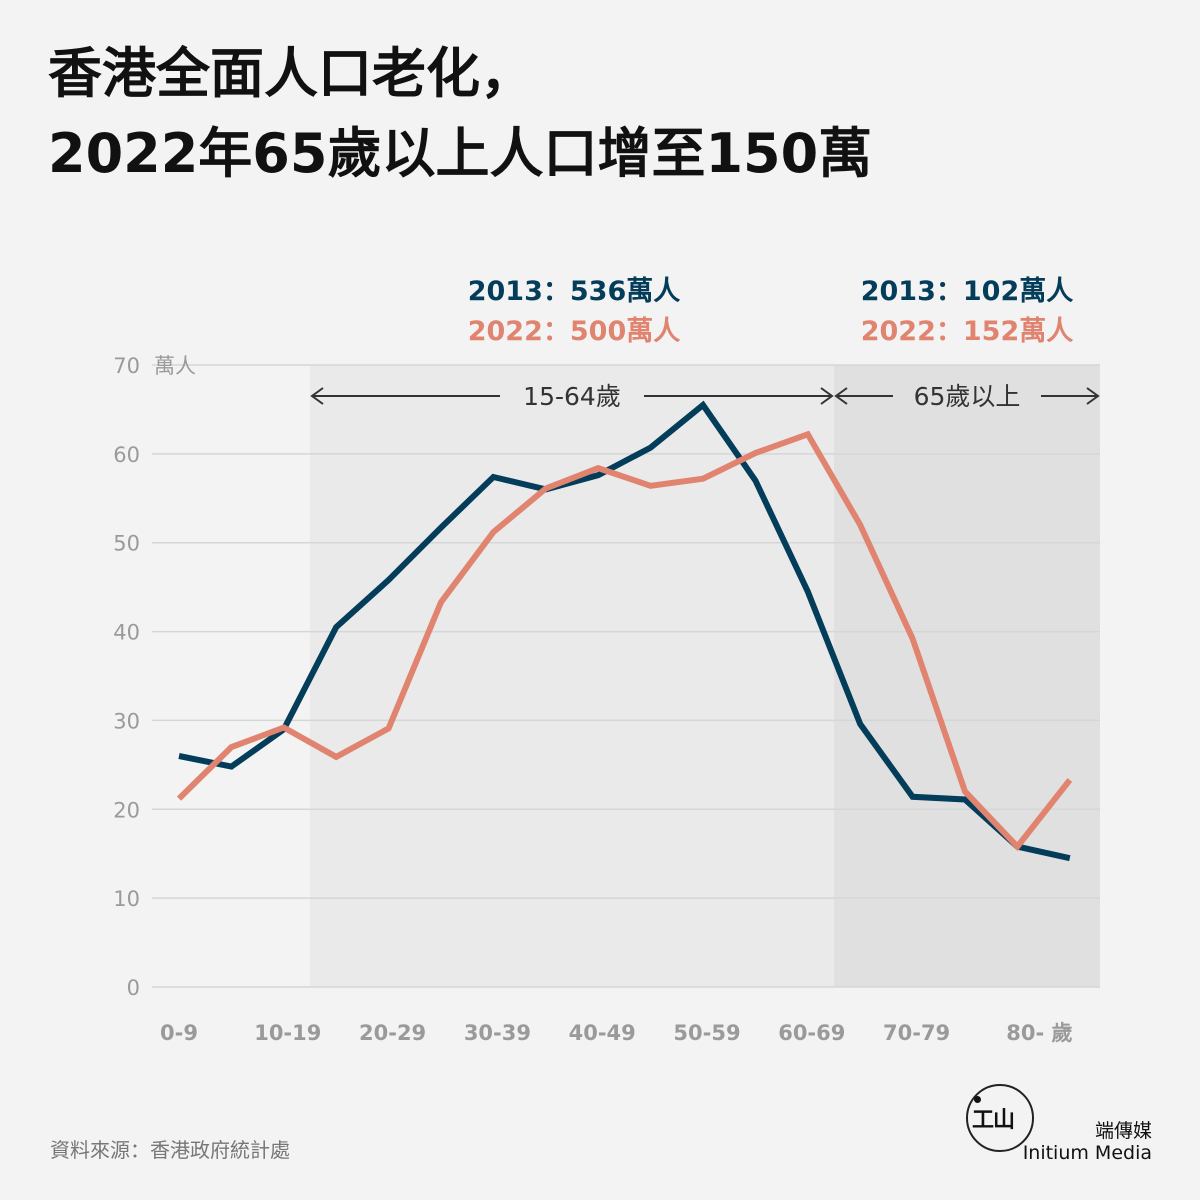 This screenshot has height=1200, width=1200. What do you see at coordinates (811, 1033) in the screenshot?
I see `x-tick-label: 60-69` at bounding box center [811, 1033].